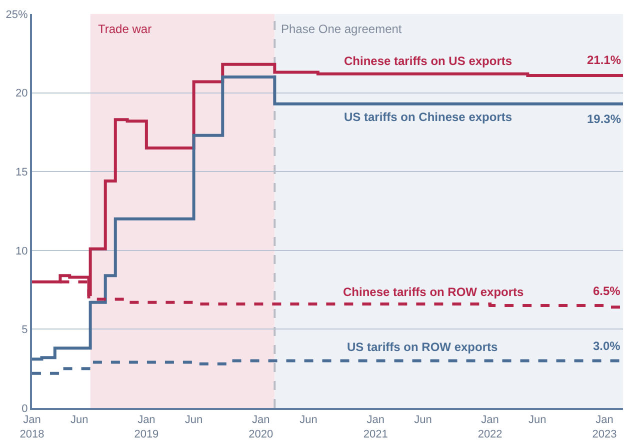 The width and height of the screenshot is (627, 444). Describe the element at coordinates (22, 94) in the screenshot. I see `y-tick-label: 20` at that location.